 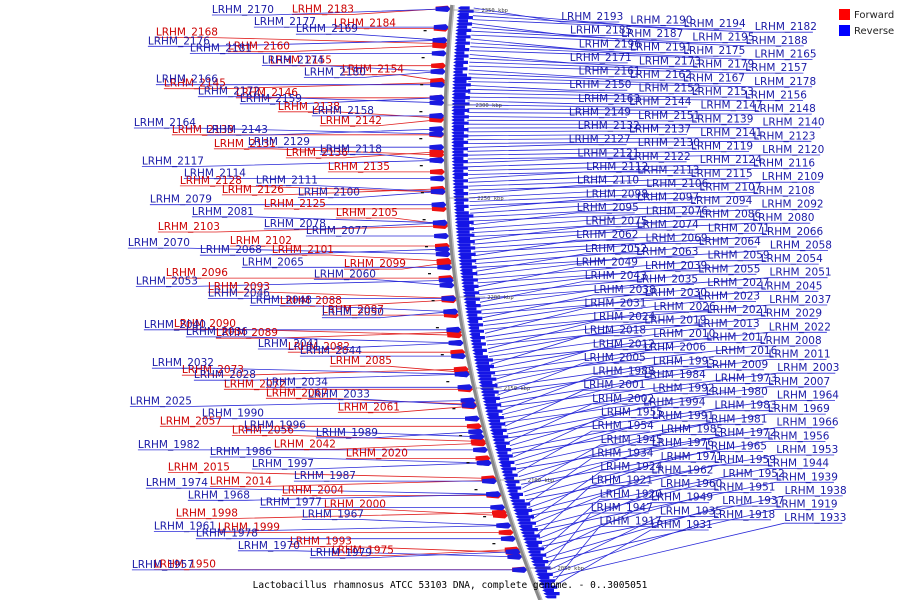 I want to click on connector-lrhm-2009, so click(x=632, y=386).